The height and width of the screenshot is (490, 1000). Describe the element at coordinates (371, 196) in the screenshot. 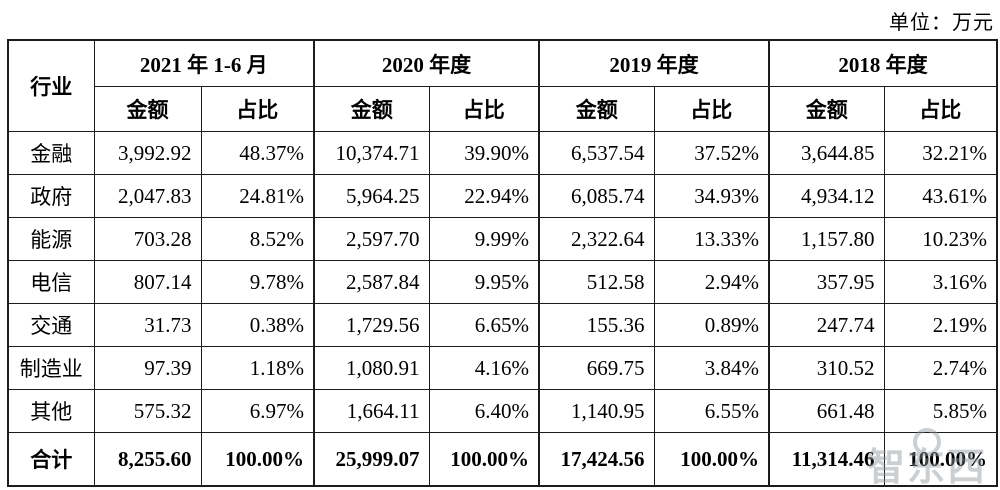

I see `amount-cell: 5,964.25` at that location.